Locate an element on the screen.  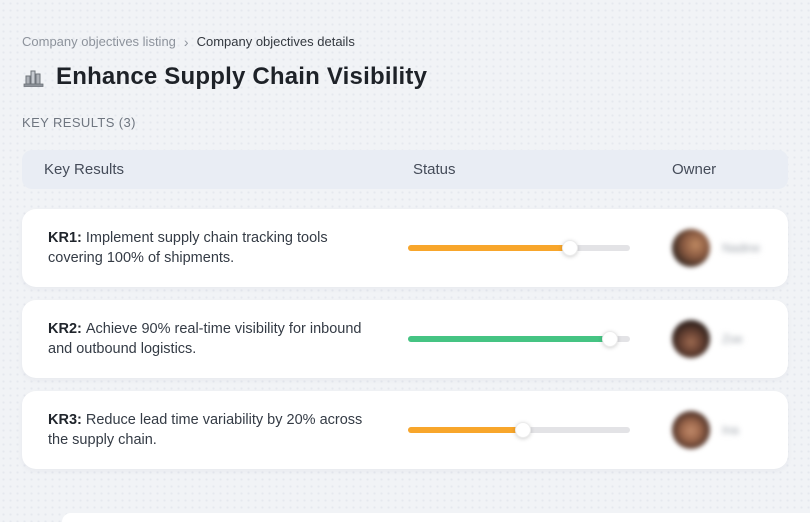
title-row: Enhance Supply Chain Visibility is located at coordinates (405, 77).